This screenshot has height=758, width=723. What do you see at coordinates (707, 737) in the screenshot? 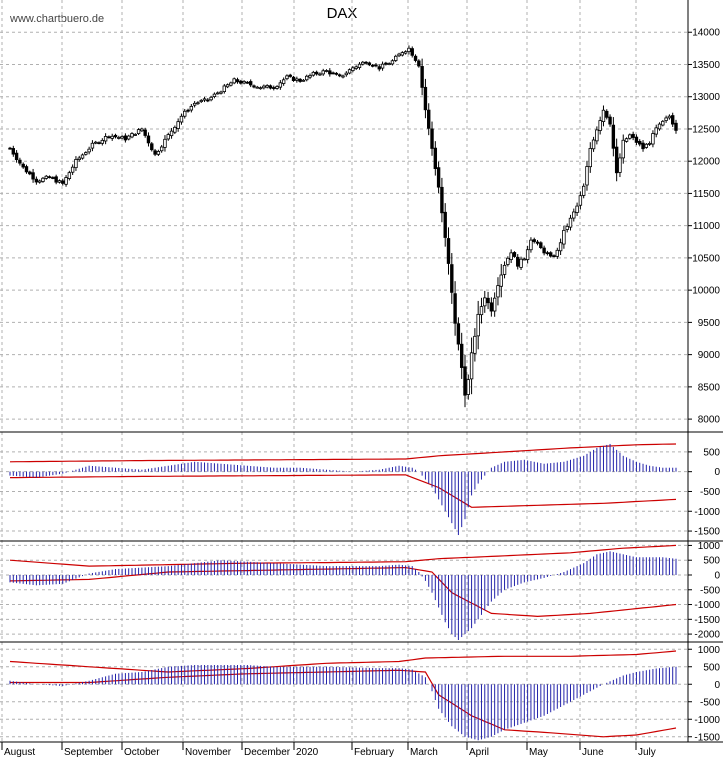
I see `tick-label: -1500` at bounding box center [707, 737].